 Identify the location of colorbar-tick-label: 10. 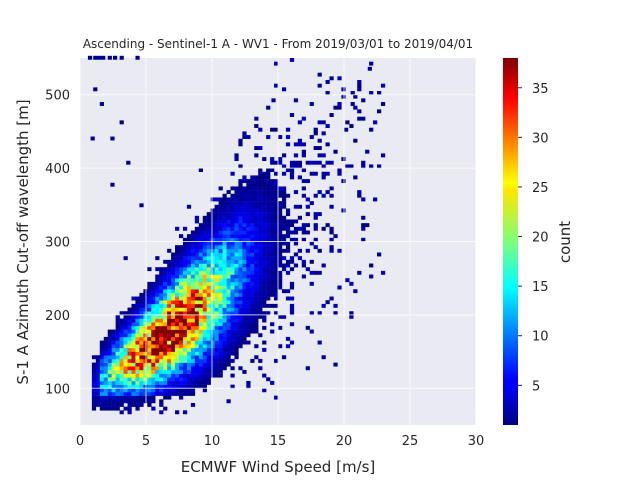
(540, 337).